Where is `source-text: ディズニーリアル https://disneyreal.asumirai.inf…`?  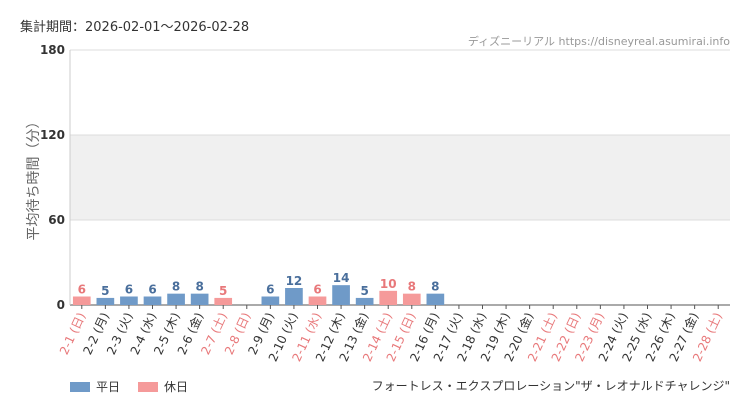 source-text: ディズニーリアル https://disneyreal.asumirai.inf… is located at coordinates (598, 41).